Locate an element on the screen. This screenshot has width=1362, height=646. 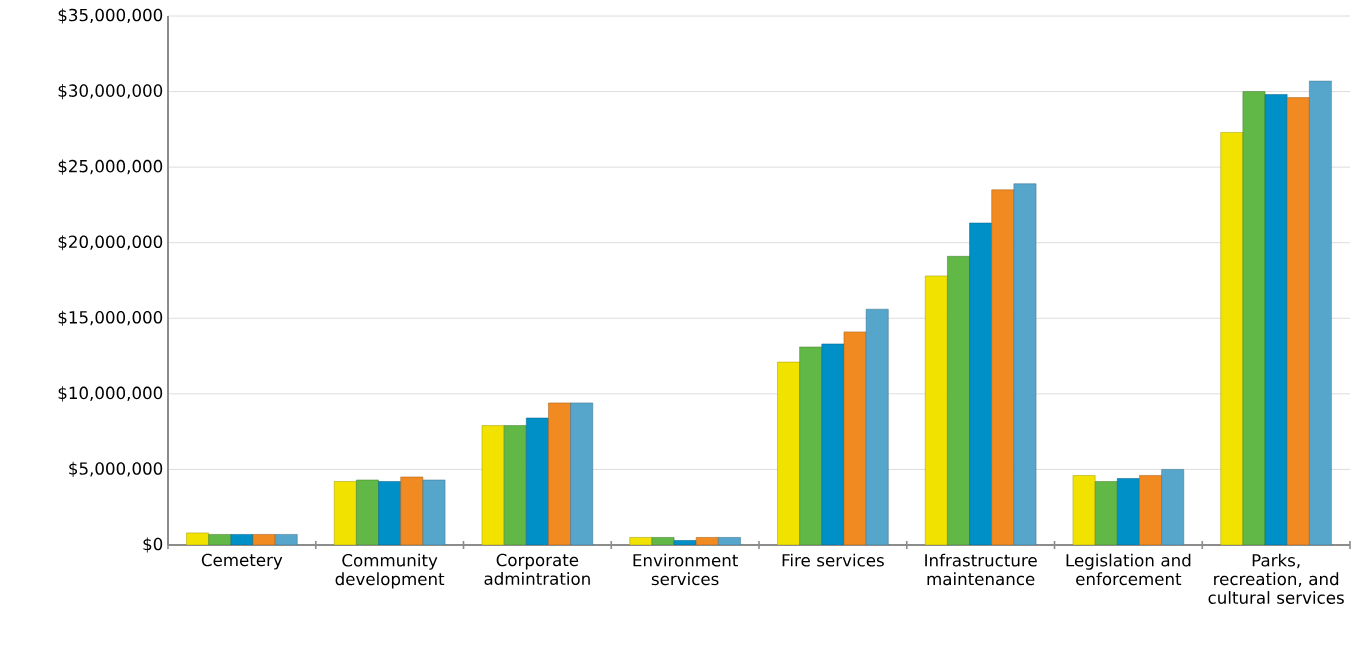
x-tick-label: Parks, recreation, and cultural services is located at coordinates (1276, 578).